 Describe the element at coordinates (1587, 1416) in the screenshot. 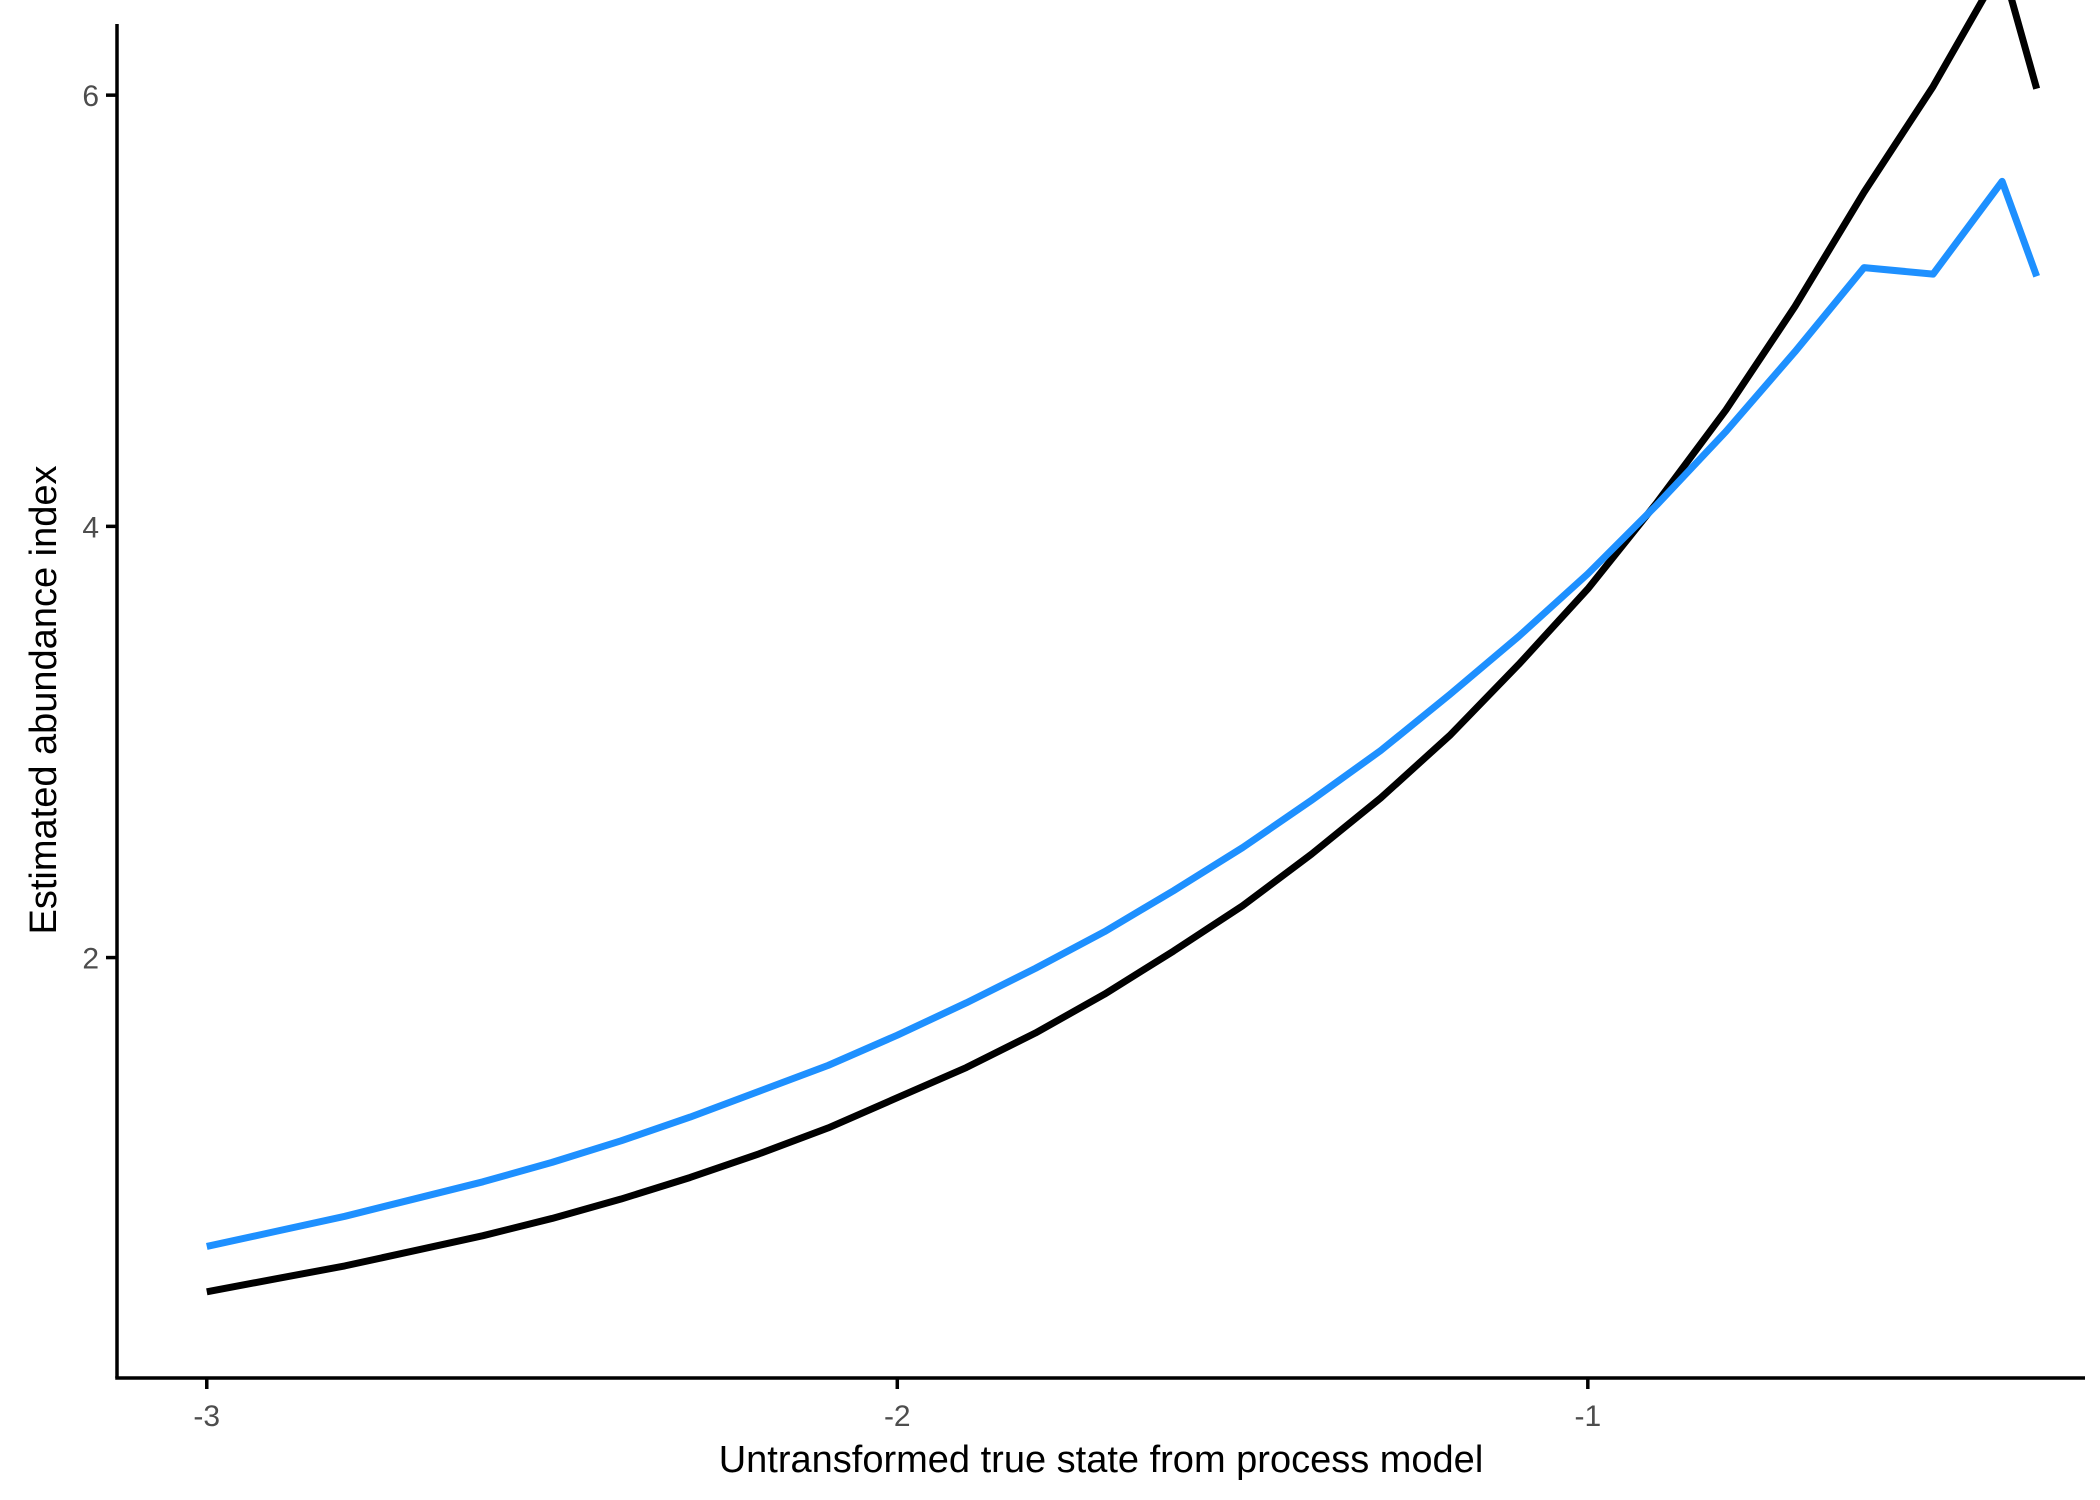

I see `x-tick-label: -1` at that location.